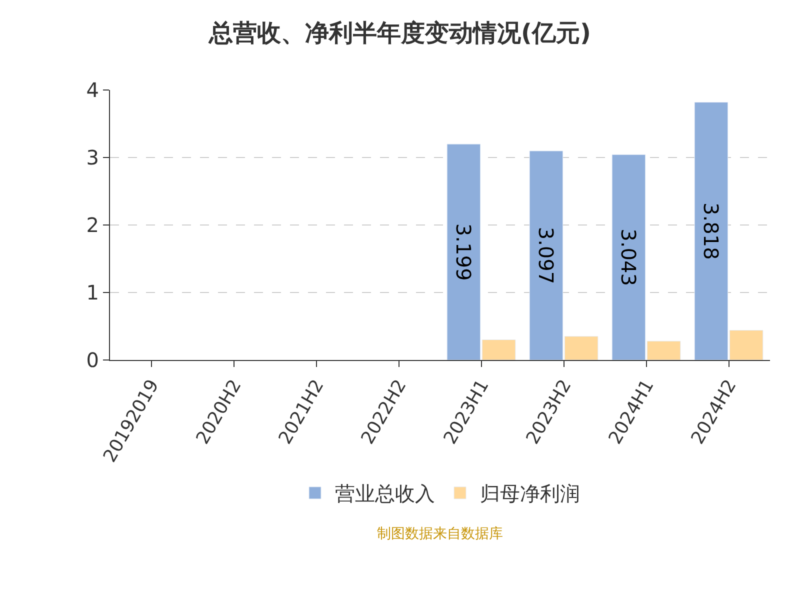  I want to click on data-label: 3.199, so click(464, 252).